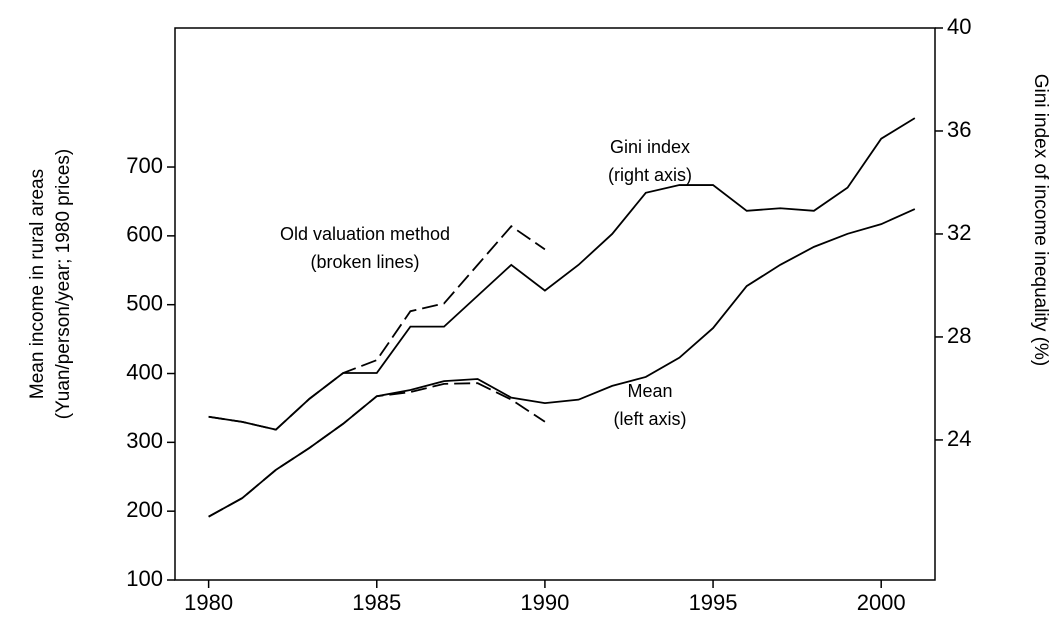 The image size is (1057, 636). I want to click on y2-axis-label: Gini index of income inequality (%), so click(1040, 220).